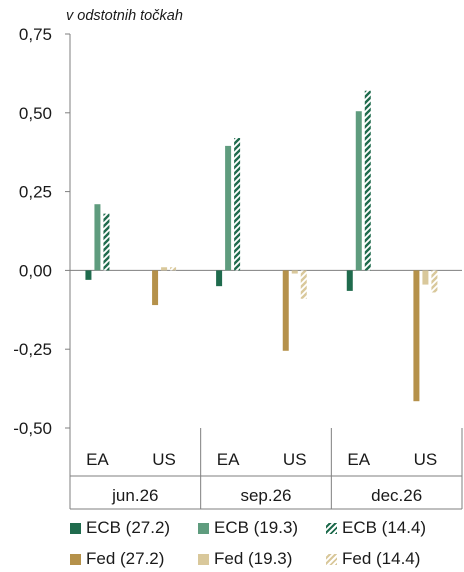  I want to click on bar-ecb-27-2--jun26, so click(88, 275).